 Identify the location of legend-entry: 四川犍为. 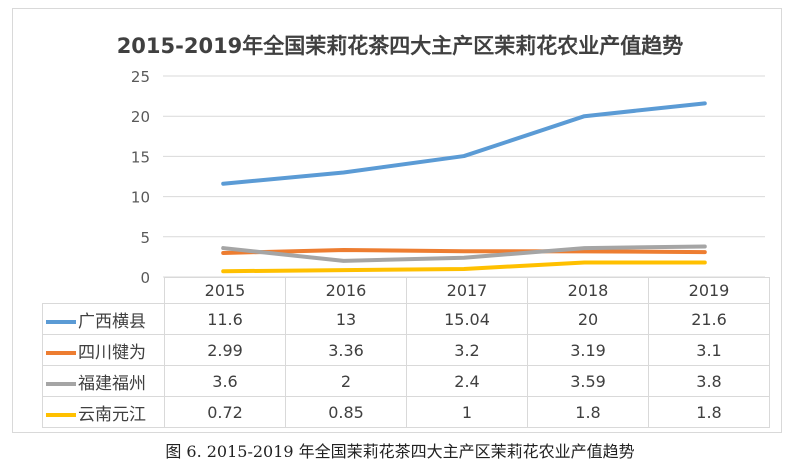
(103, 350).